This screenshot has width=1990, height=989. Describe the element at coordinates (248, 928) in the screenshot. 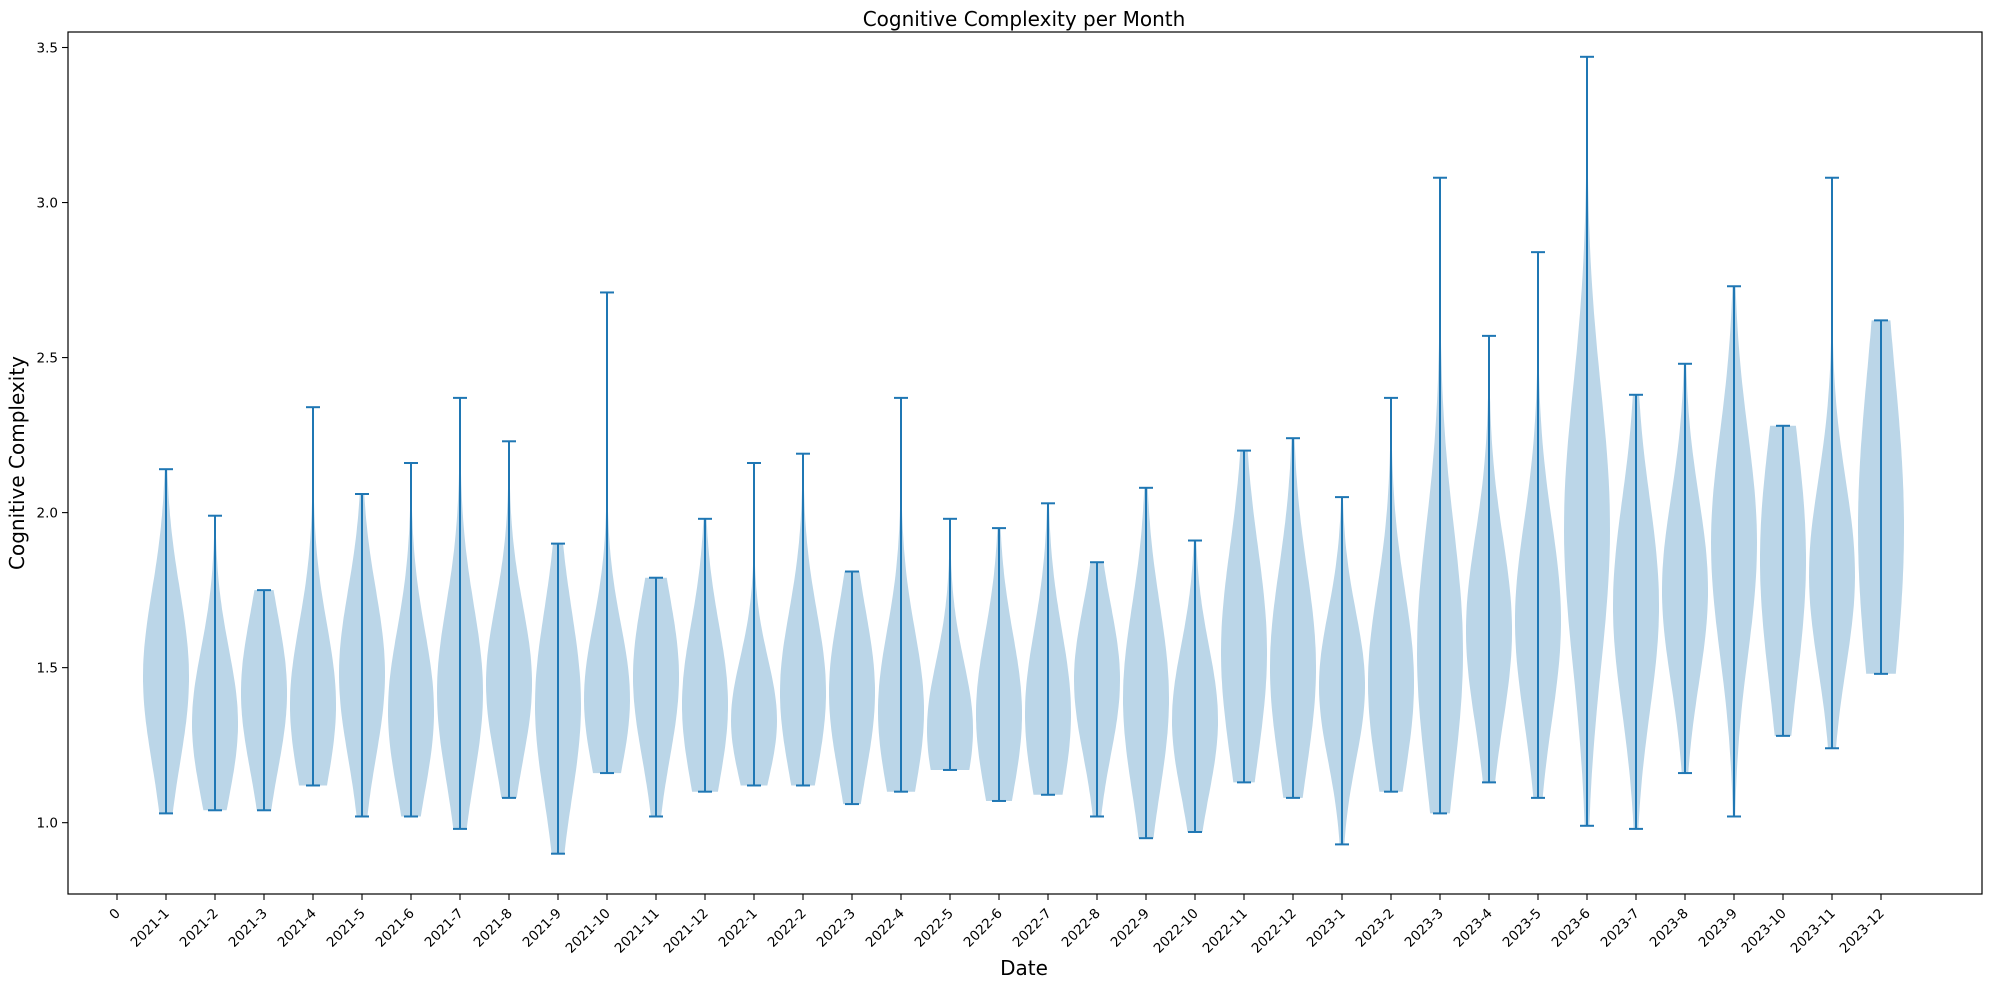

I see `x-tick-label: 2021-3` at that location.